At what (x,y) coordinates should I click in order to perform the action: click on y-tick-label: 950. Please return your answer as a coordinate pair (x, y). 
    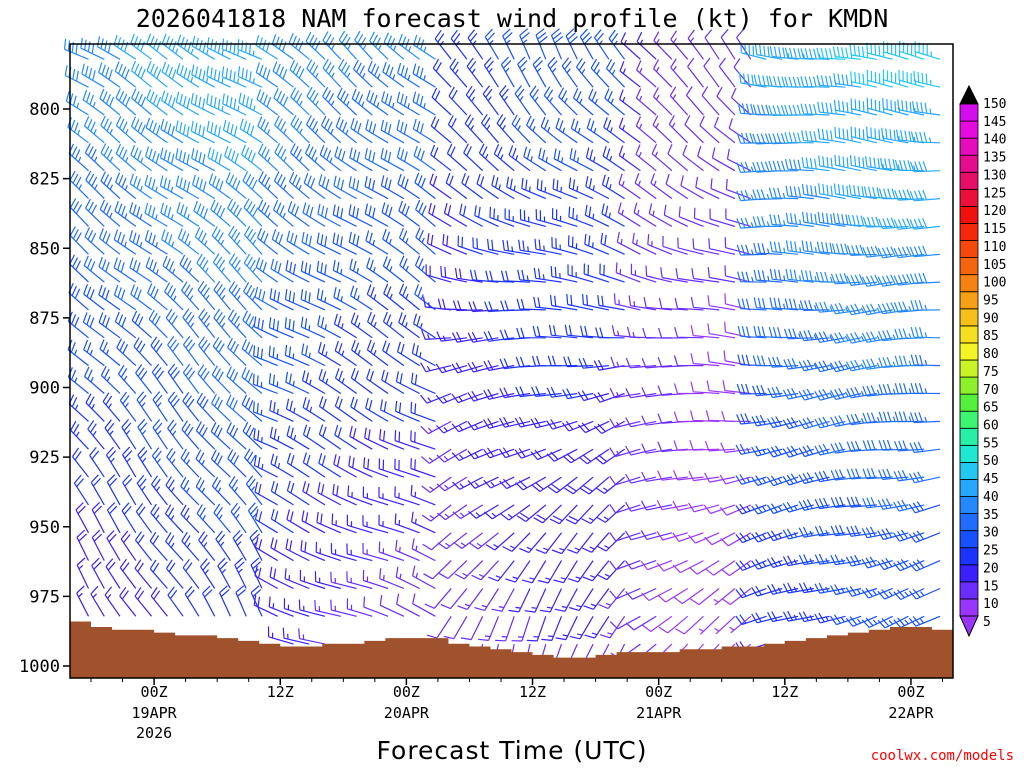
    Looking at the image, I should click on (44, 528).